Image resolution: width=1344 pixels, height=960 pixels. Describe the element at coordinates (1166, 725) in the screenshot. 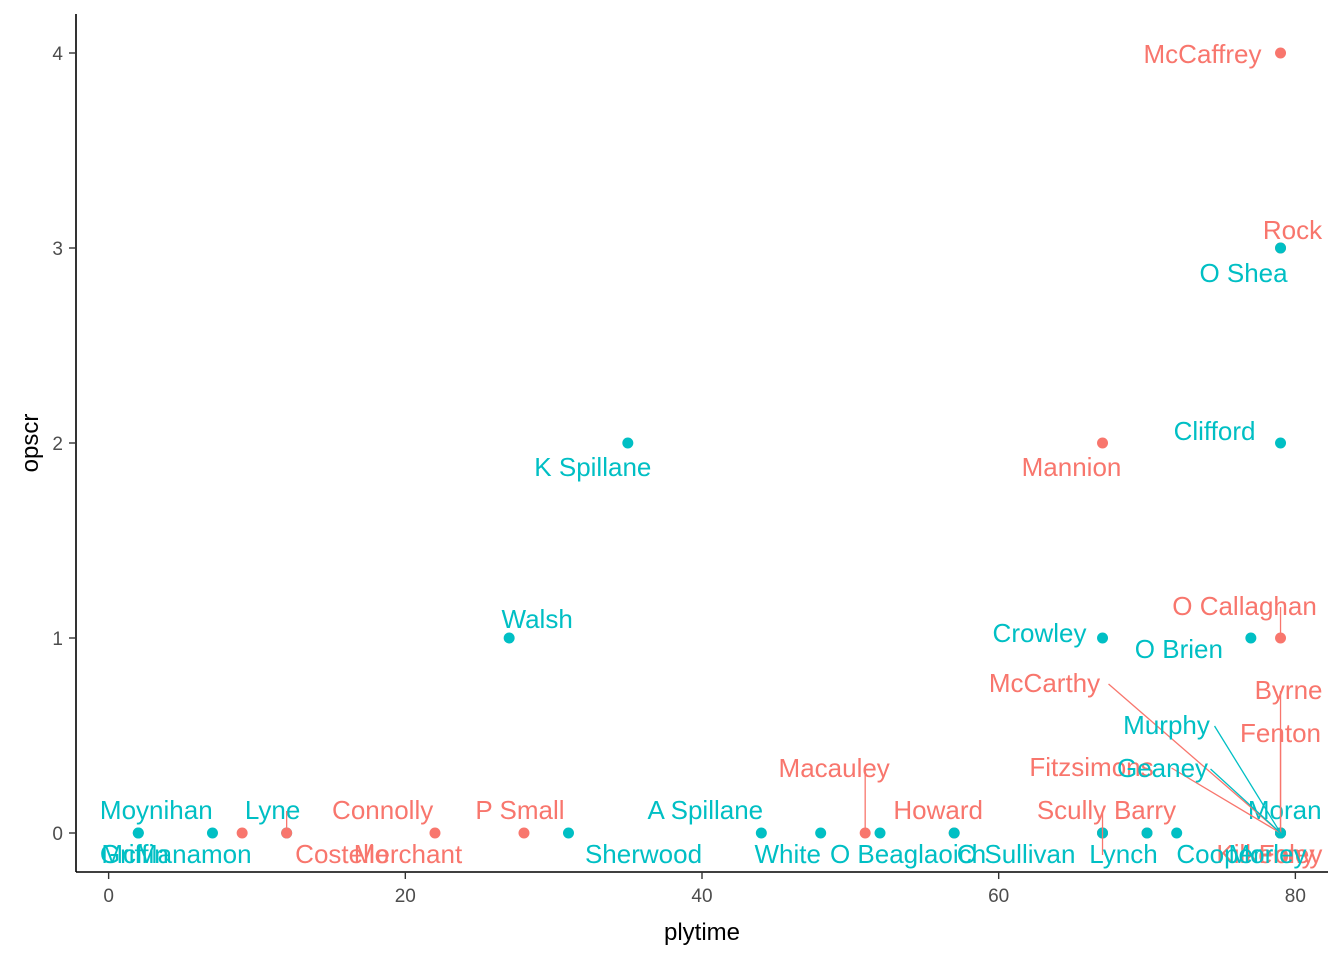

I see `point-label: Murphy` at that location.